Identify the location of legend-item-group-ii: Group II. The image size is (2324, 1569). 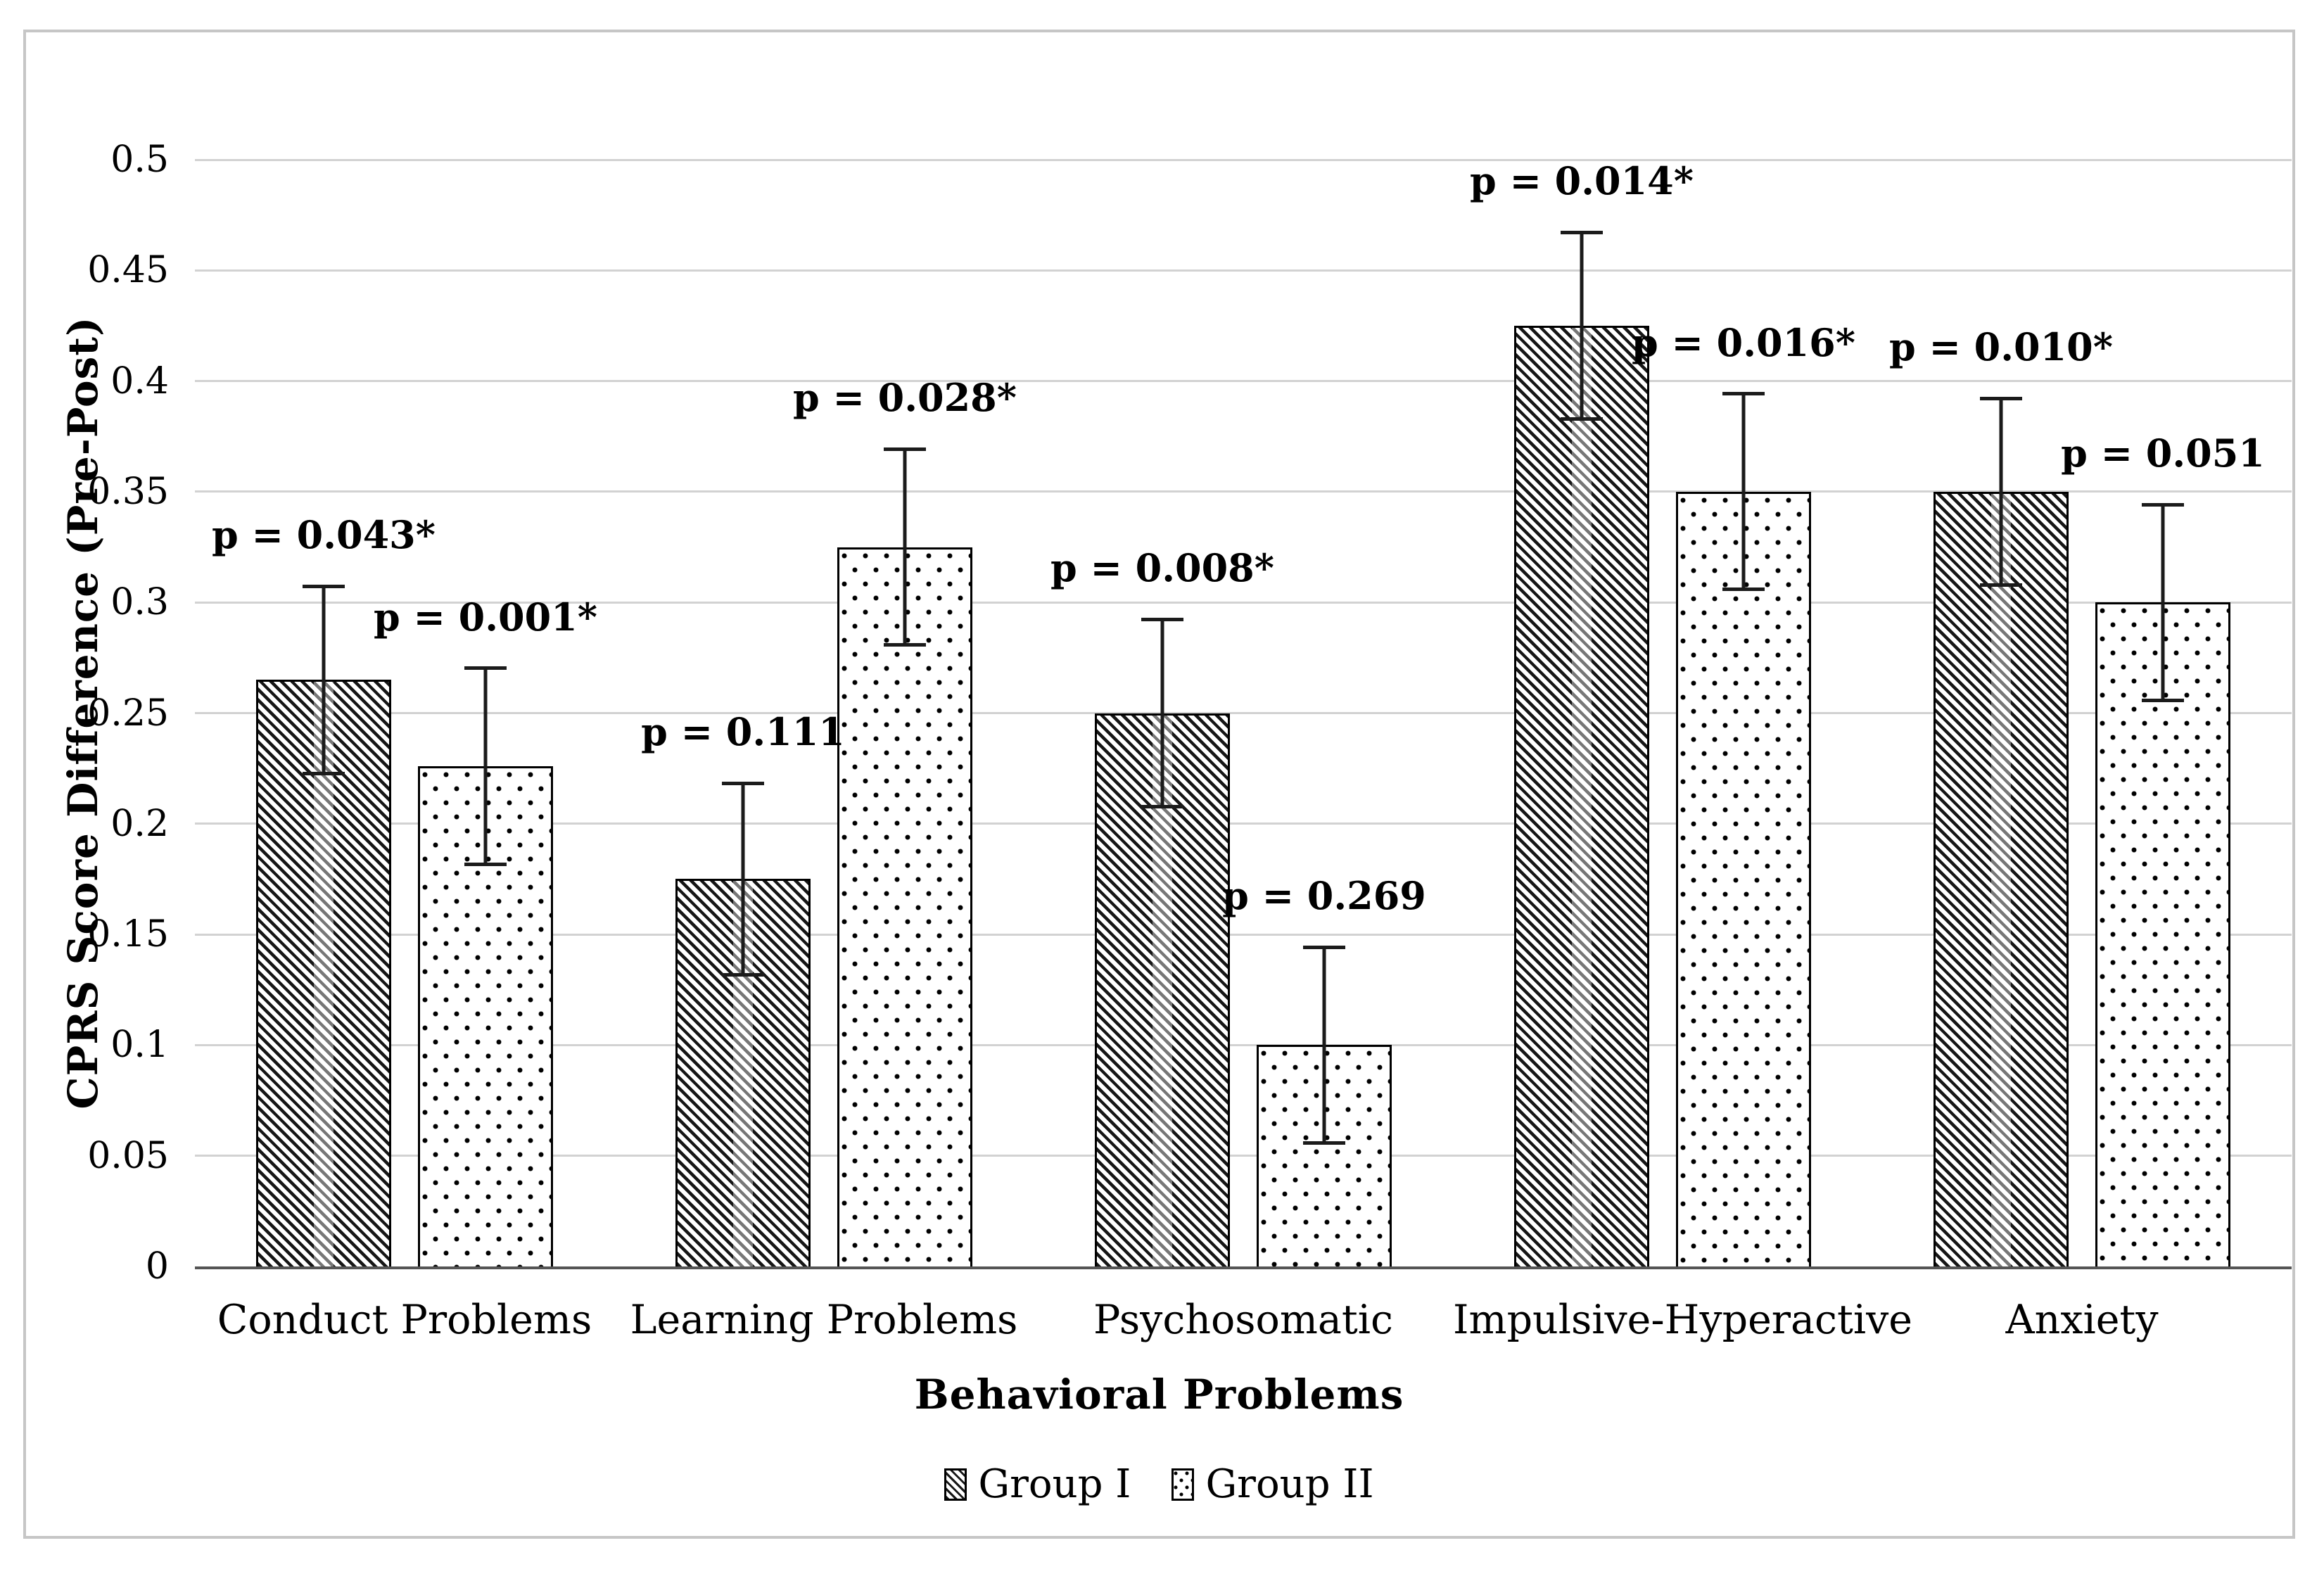
(1272, 1484).